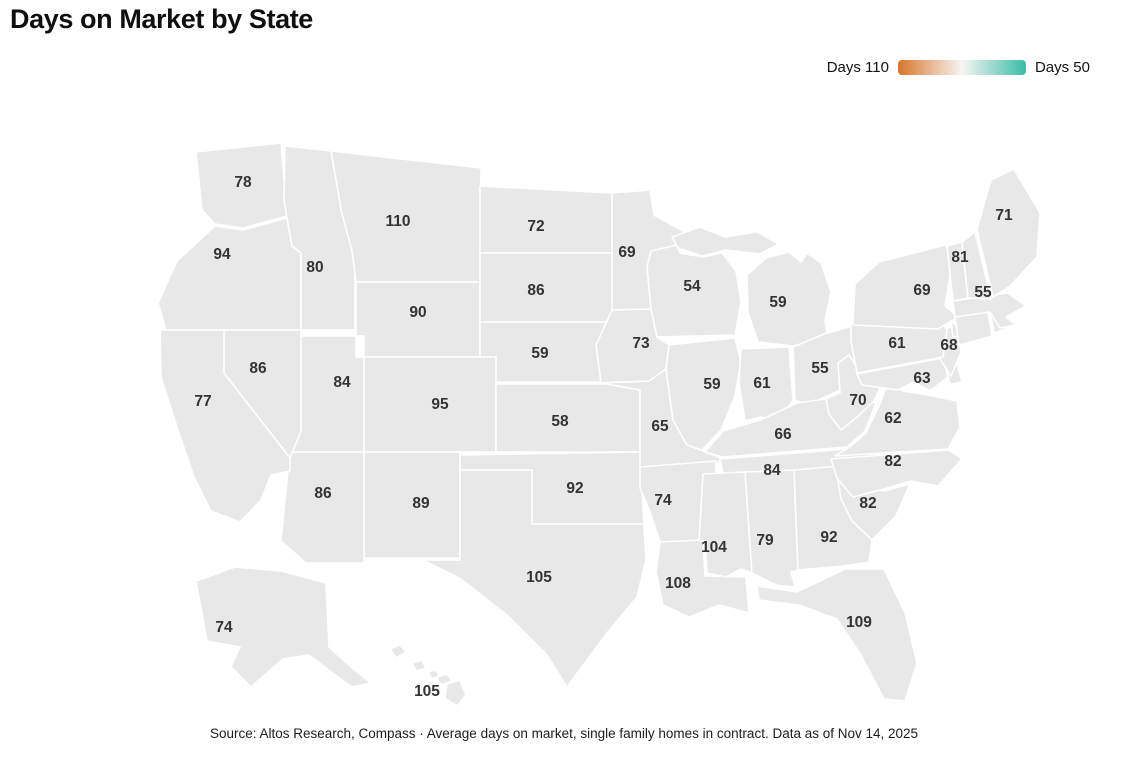 The width and height of the screenshot is (1128, 762). Describe the element at coordinates (546, 219) in the screenshot. I see `state-north-dakota` at that location.